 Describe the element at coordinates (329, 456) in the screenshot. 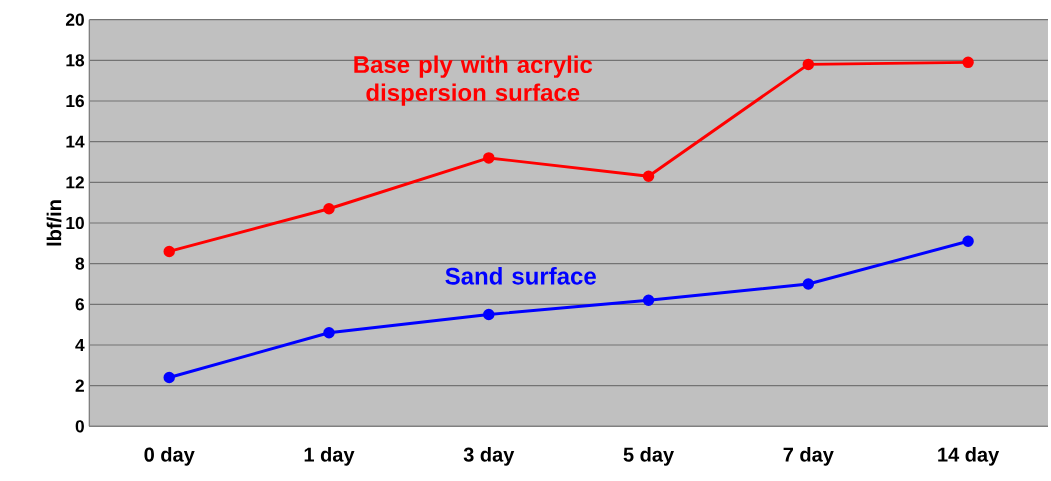

I see `x-tick-label: 1 day` at that location.